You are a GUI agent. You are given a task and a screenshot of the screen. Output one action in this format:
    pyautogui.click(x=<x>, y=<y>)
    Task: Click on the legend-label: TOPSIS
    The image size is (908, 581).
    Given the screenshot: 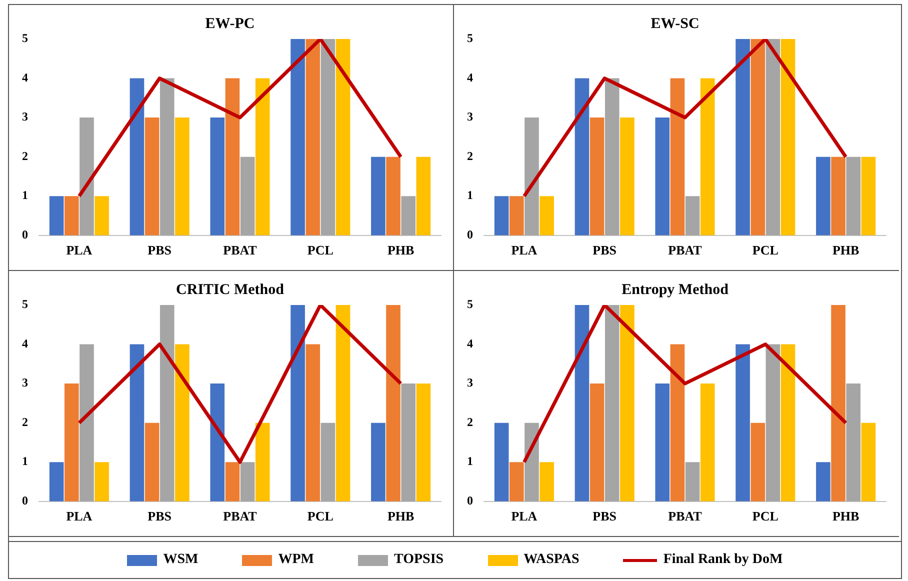 What is the action you would take?
    pyautogui.click(x=419, y=560)
    